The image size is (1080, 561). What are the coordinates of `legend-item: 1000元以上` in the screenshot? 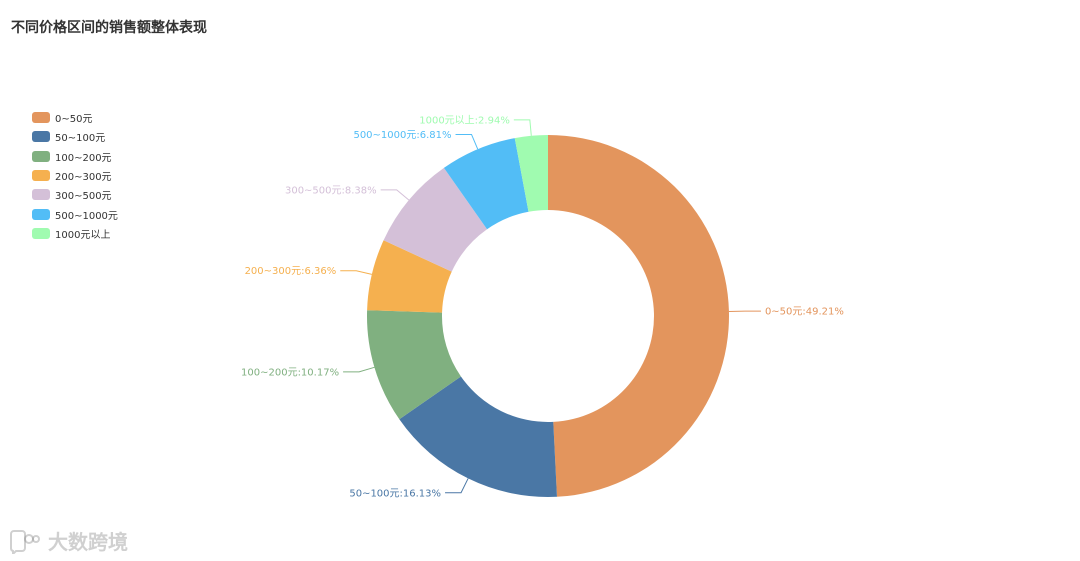 It's located at (75, 233).